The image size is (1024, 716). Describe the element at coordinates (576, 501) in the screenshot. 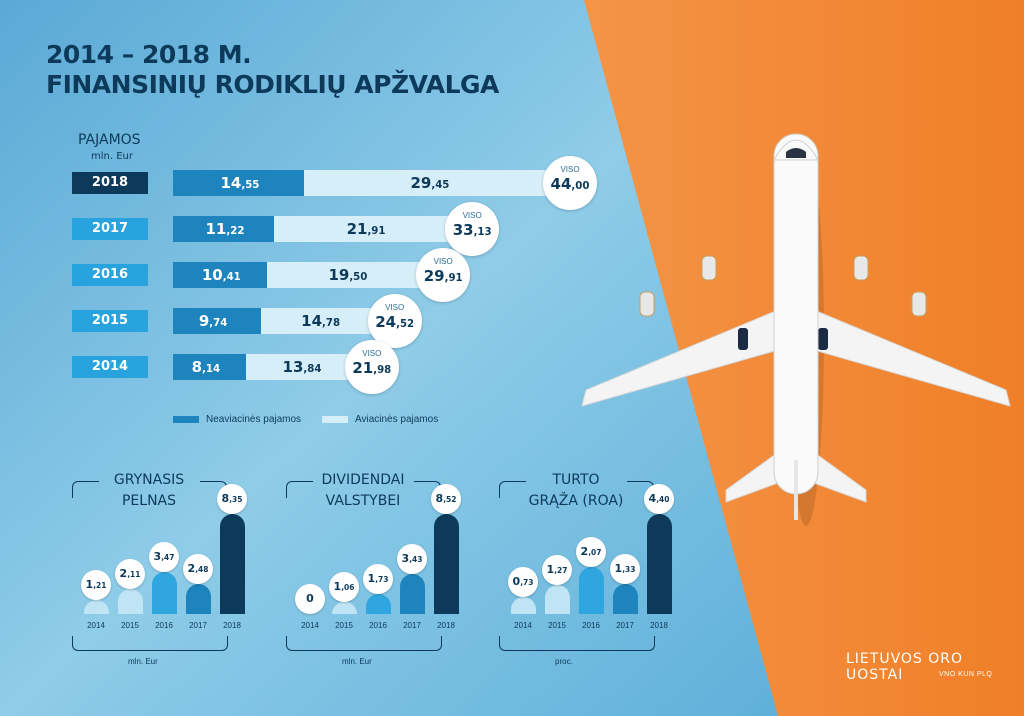

I see `small-chart-title-line: GRĄŽA (ROA)` at that location.